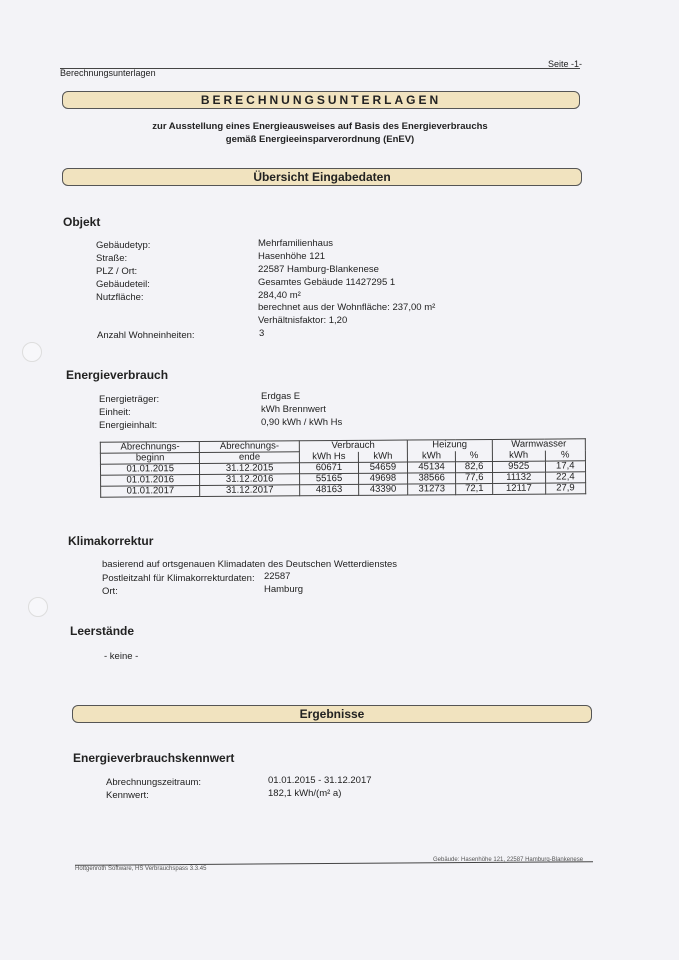 The image size is (679, 960). Describe the element at coordinates (318, 269) in the screenshot. I see `field-value: 22587 Hamburg-Blankenese` at that location.